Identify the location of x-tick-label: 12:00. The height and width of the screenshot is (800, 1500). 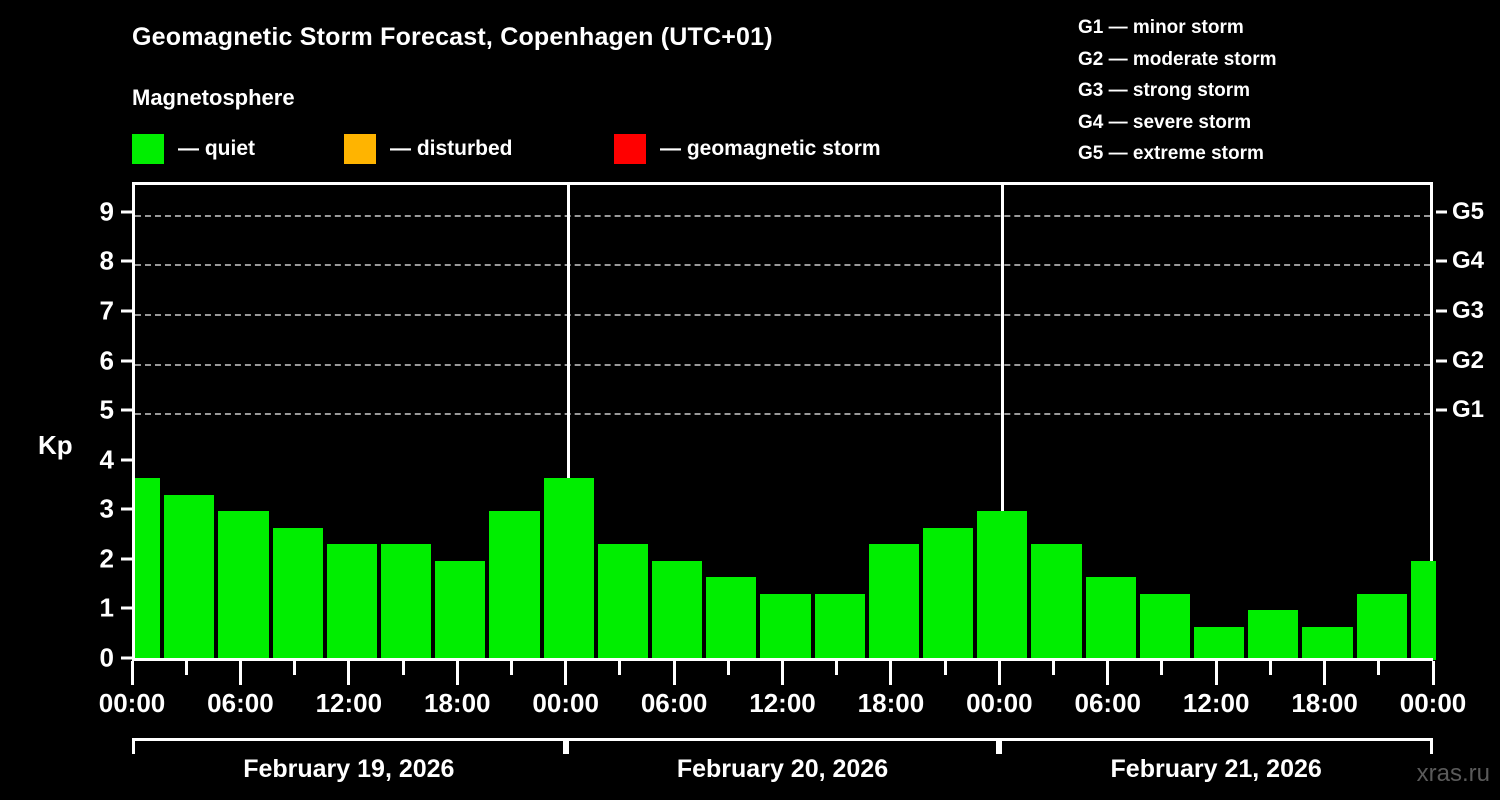
(349, 703).